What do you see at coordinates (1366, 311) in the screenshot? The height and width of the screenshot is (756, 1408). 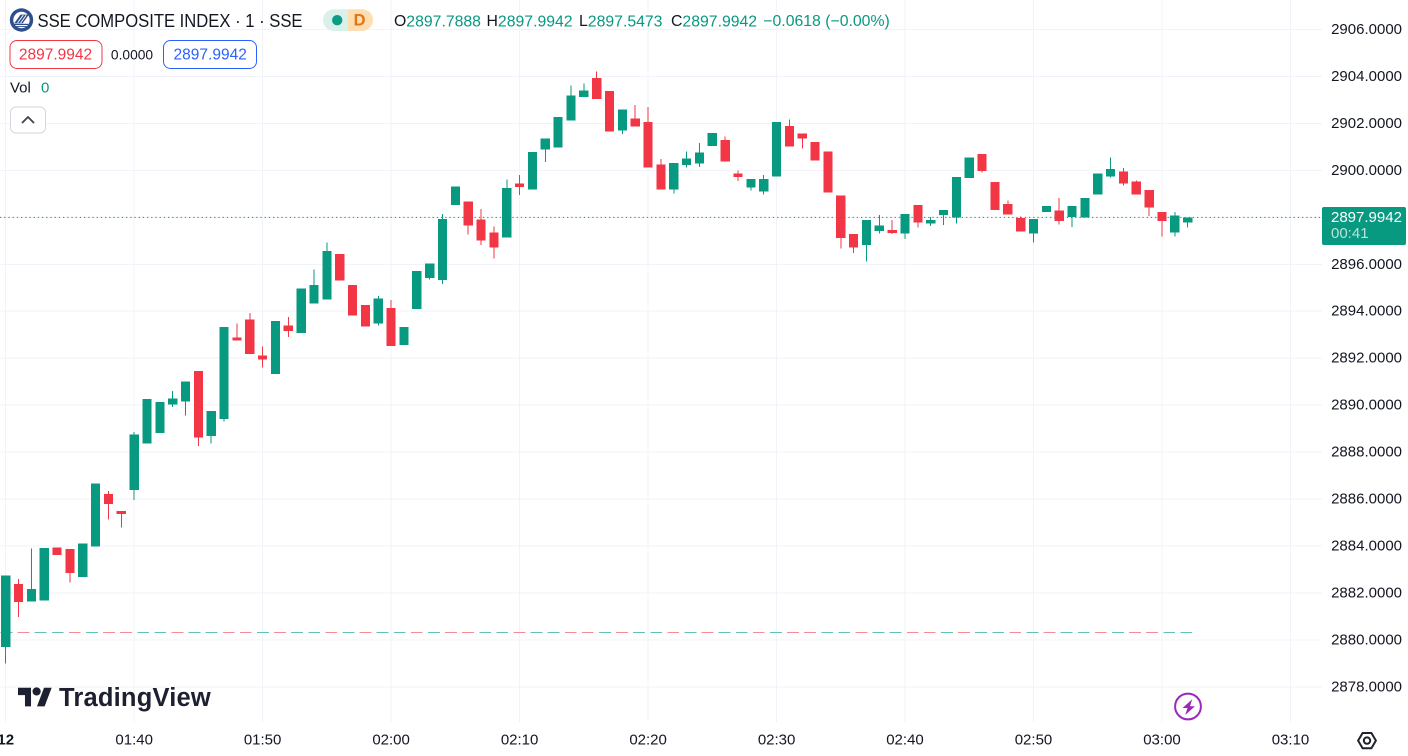 I see `svg-text: 2894.0000` at bounding box center [1366, 311].